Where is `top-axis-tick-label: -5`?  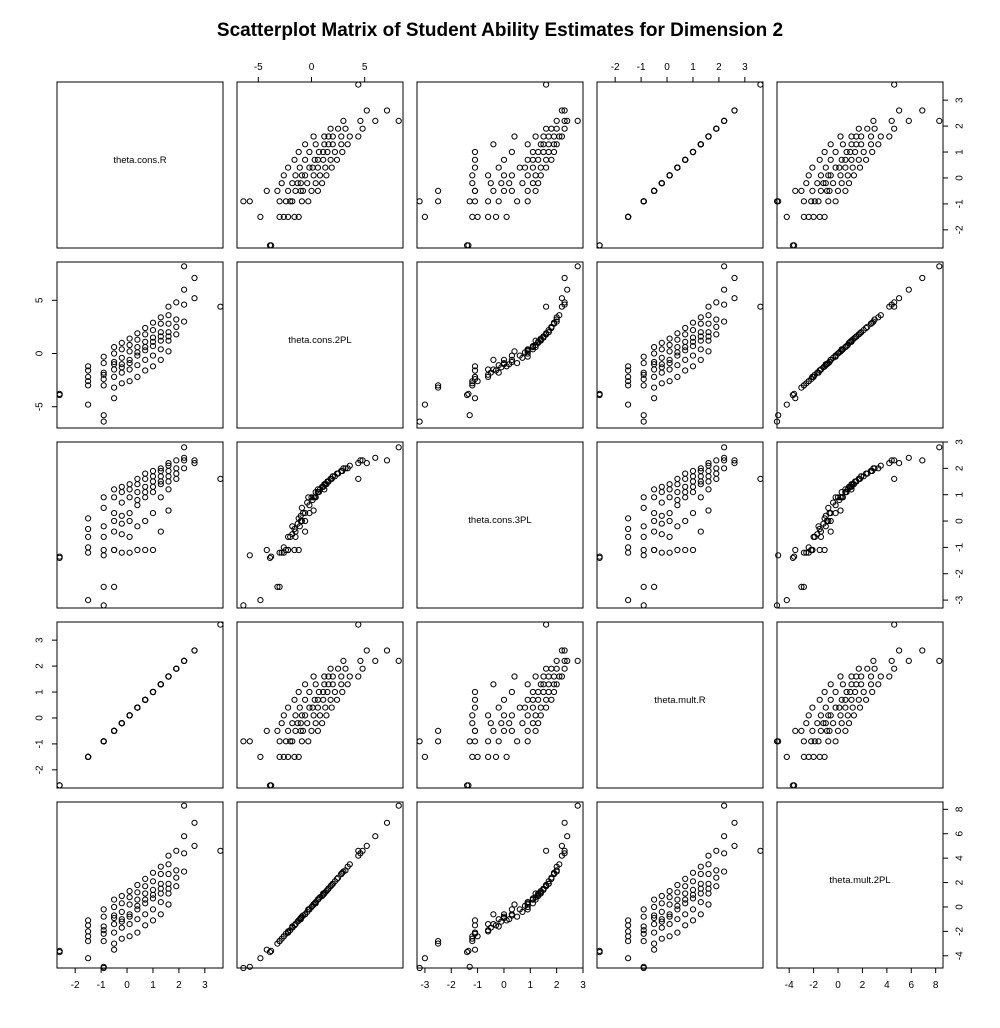 top-axis-tick-label: -5 is located at coordinates (258, 67).